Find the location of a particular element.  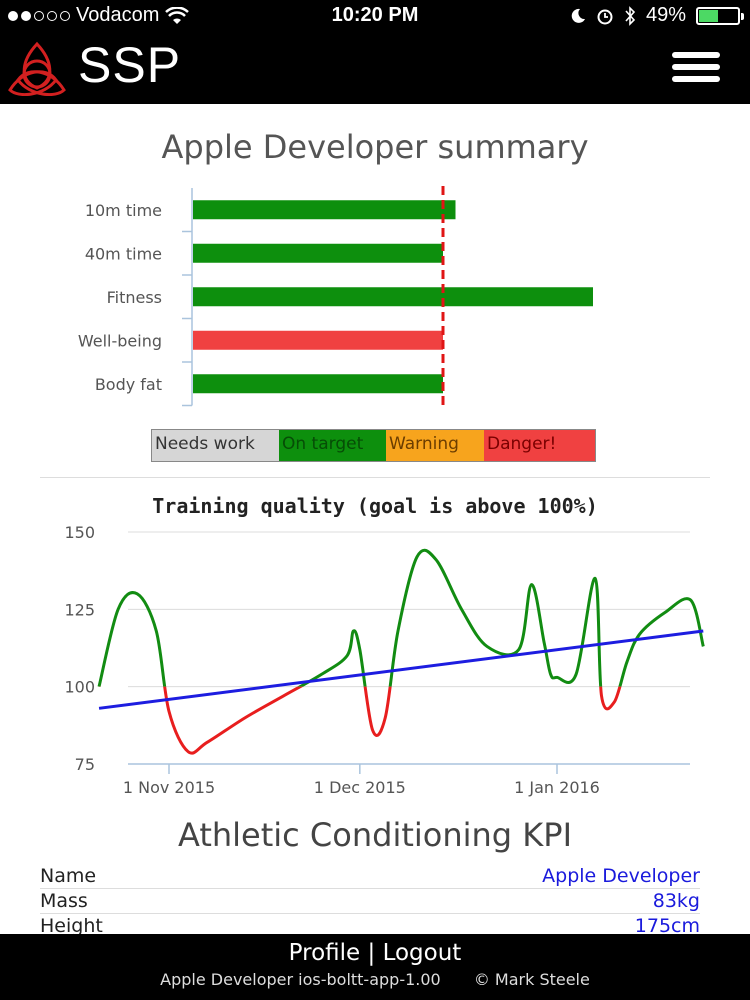

x-tick-label: 1 Jan 2016 is located at coordinates (557, 787).